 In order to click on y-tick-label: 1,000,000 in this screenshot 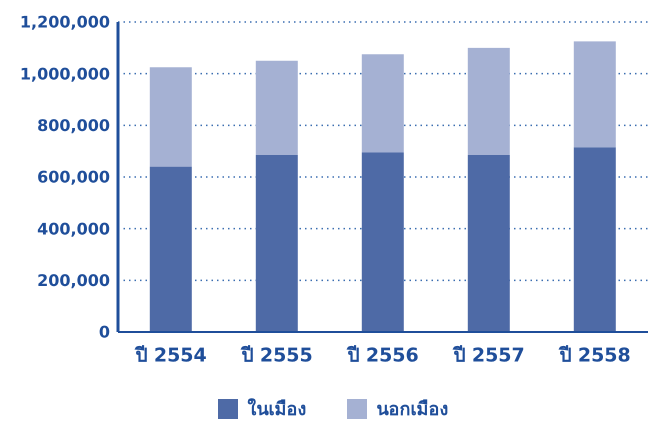, I will do `click(65, 74)`.